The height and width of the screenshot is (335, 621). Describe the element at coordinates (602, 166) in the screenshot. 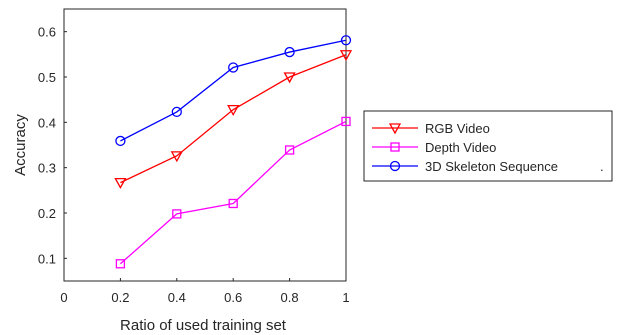

I see `legend-extra-mark: .` at that location.